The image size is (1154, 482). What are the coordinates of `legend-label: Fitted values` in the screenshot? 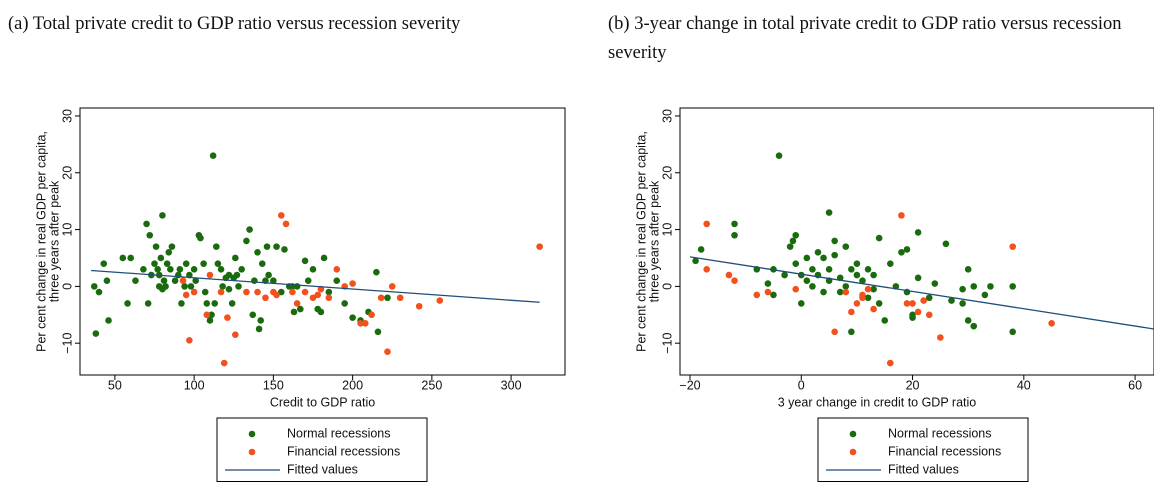 It's located at (923, 469).